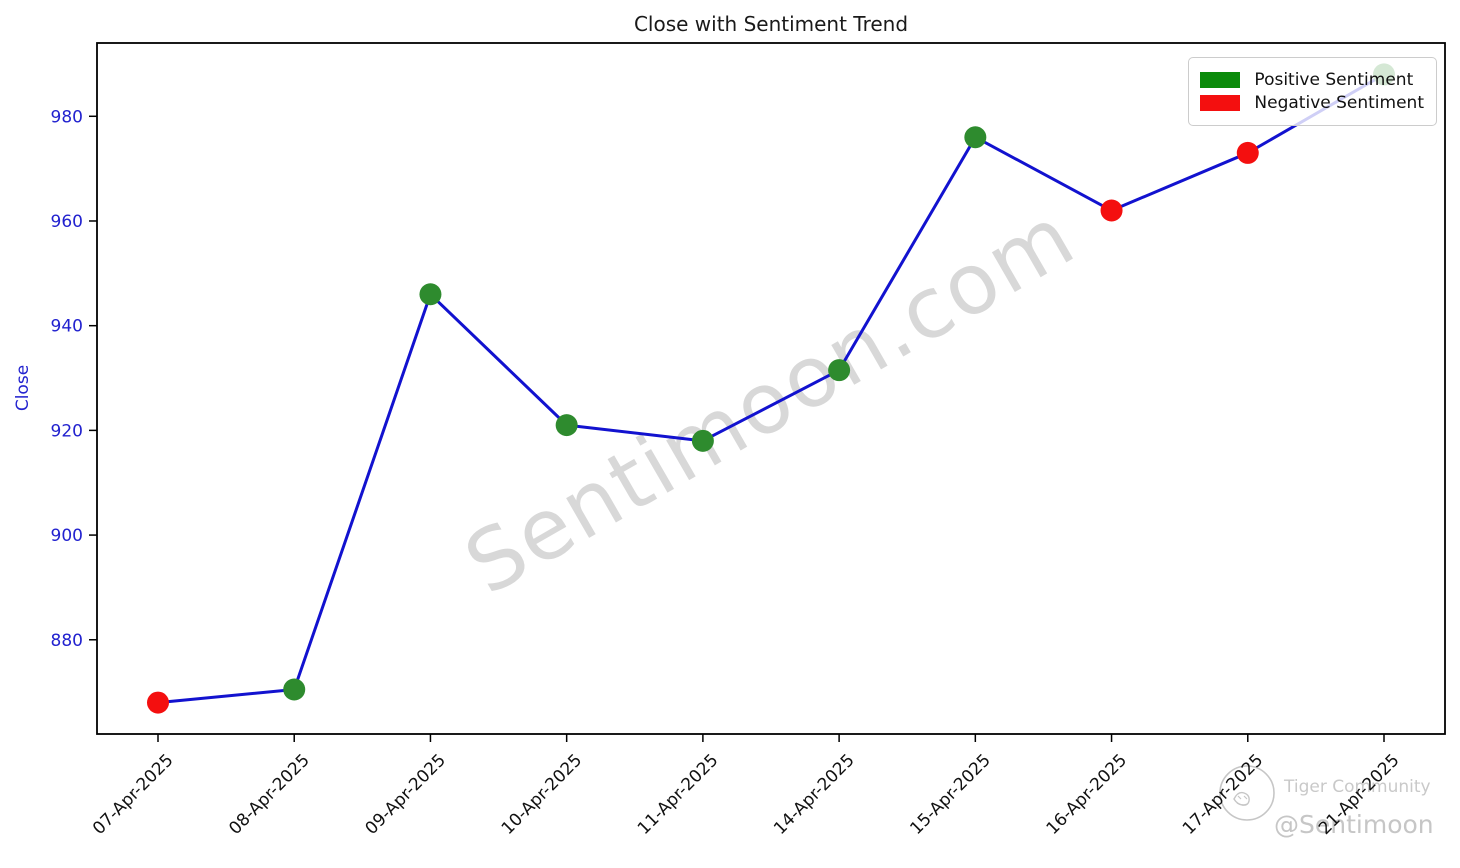 This screenshot has width=1460, height=868. What do you see at coordinates (1339, 103) in the screenshot?
I see `legend-label-negative: Negative Sentiment` at bounding box center [1339, 103].